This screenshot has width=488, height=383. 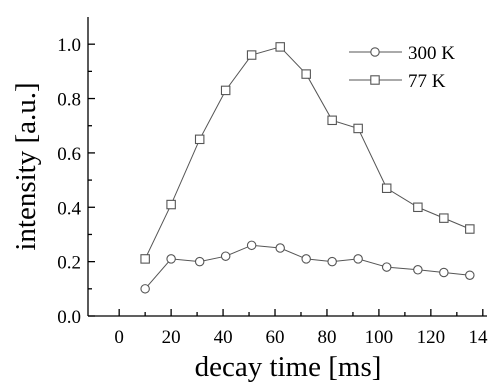 I want to click on x-axis-title: decay time [ms], so click(x=288, y=367).